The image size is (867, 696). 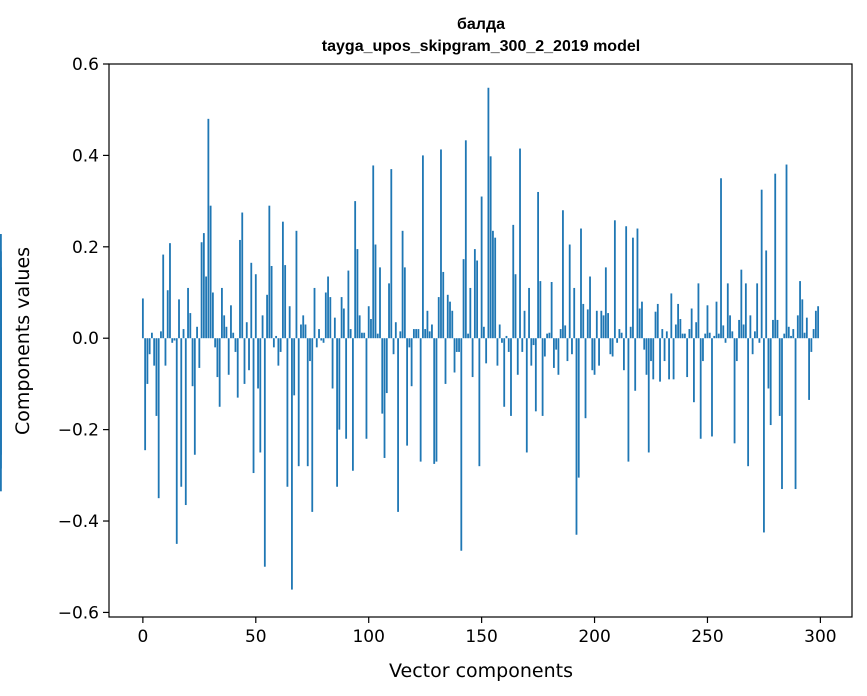 I want to click on x-tick-label: 200, so click(x=594, y=637).